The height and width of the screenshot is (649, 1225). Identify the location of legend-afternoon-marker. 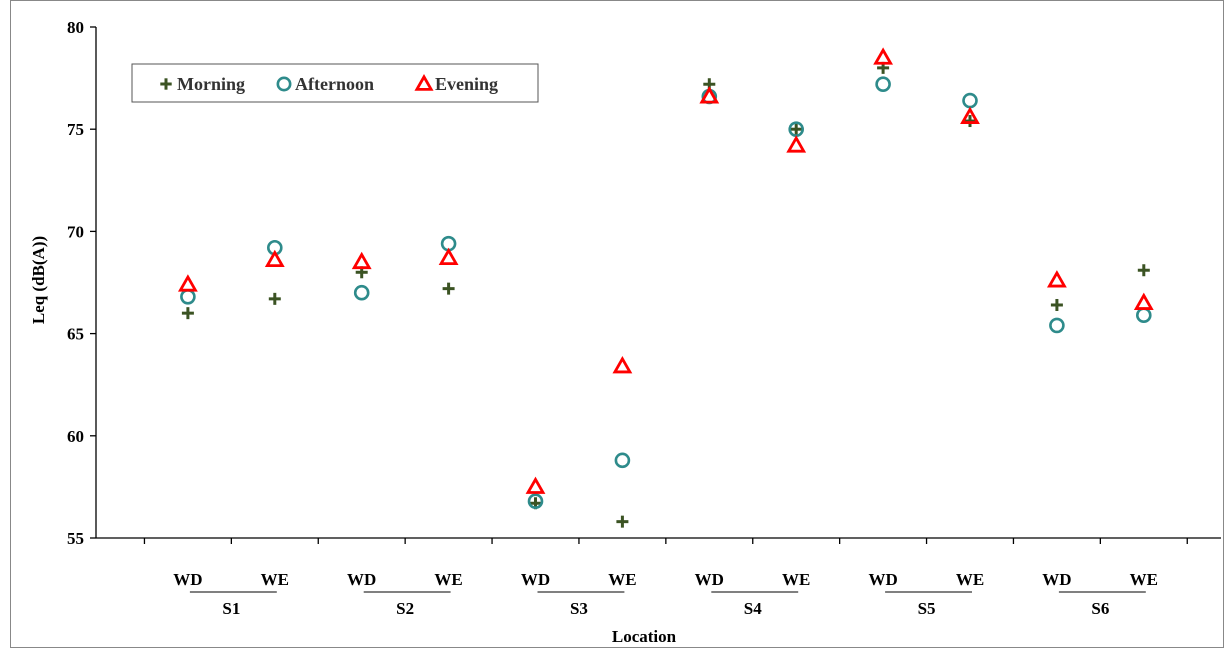
(284, 84).